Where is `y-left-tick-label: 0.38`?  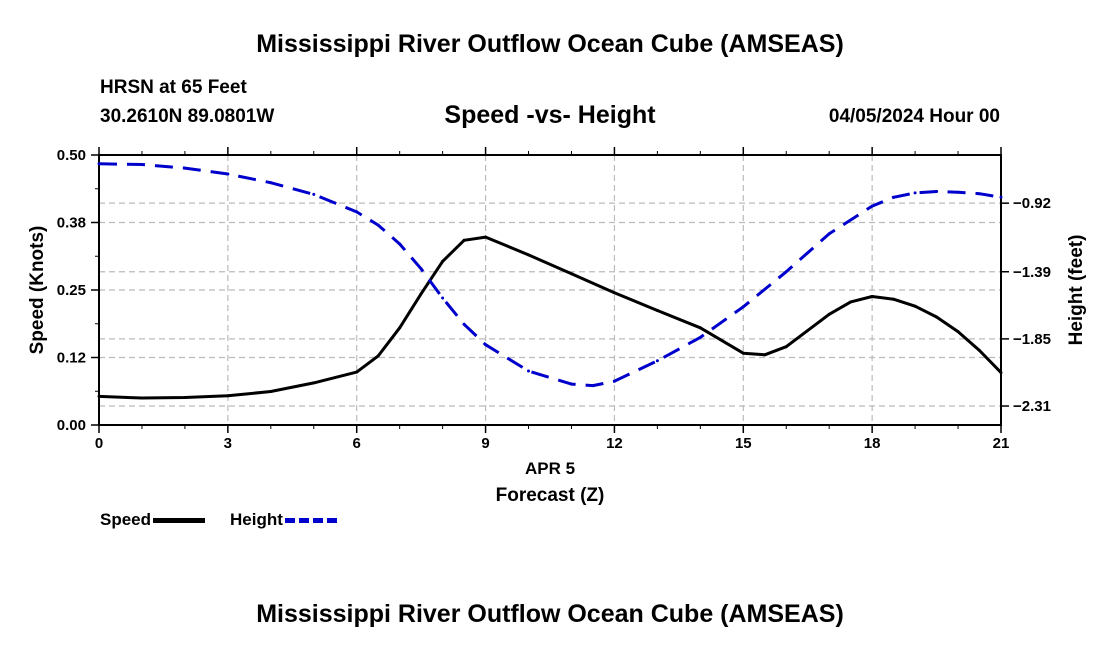 y-left-tick-label: 0.38 is located at coordinates (71, 223).